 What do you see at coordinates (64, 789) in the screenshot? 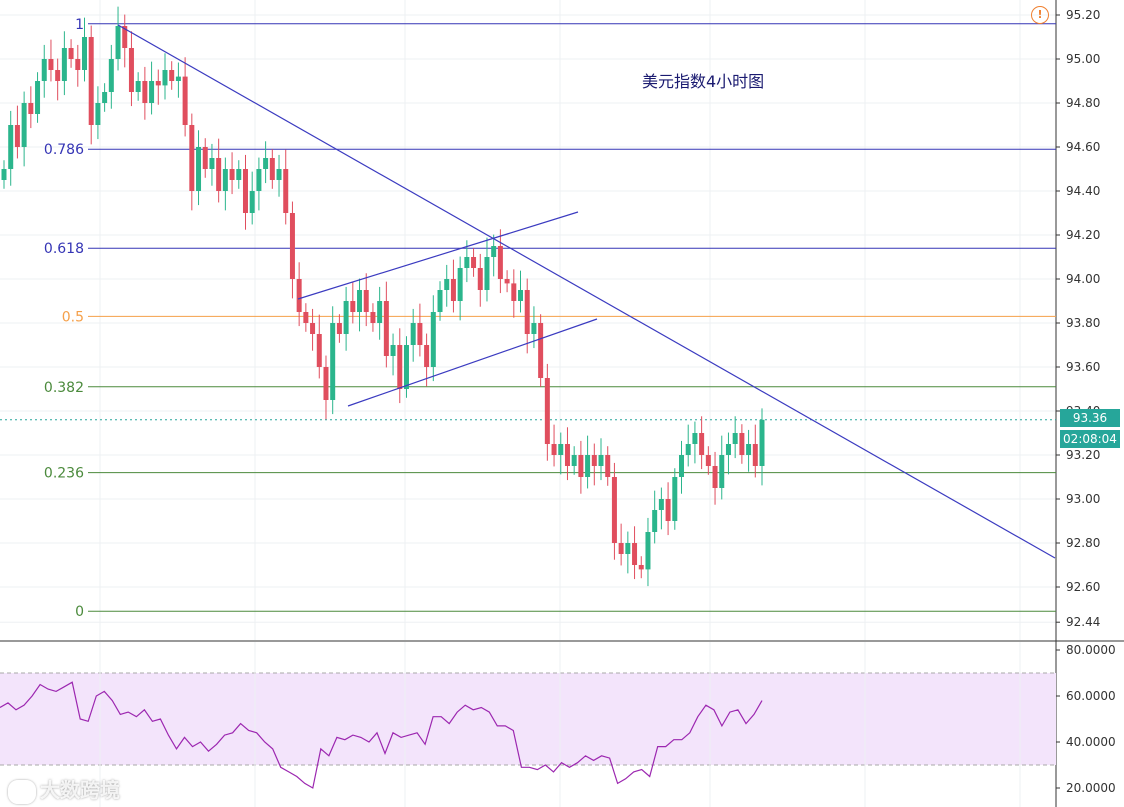
I see `watermark-logo: 大数跨境` at bounding box center [64, 789].